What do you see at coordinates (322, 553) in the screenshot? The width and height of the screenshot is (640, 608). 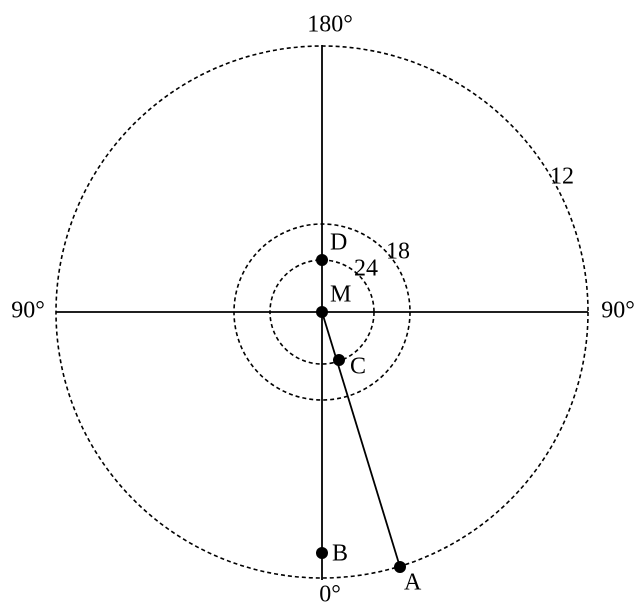 I see `point-b` at bounding box center [322, 553].